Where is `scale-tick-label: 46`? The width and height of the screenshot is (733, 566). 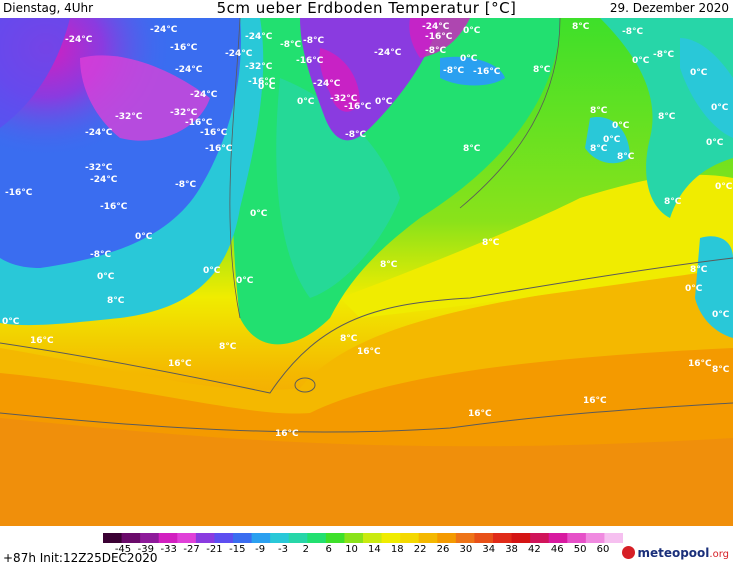 scale-tick-label: 46 is located at coordinates (557, 549).